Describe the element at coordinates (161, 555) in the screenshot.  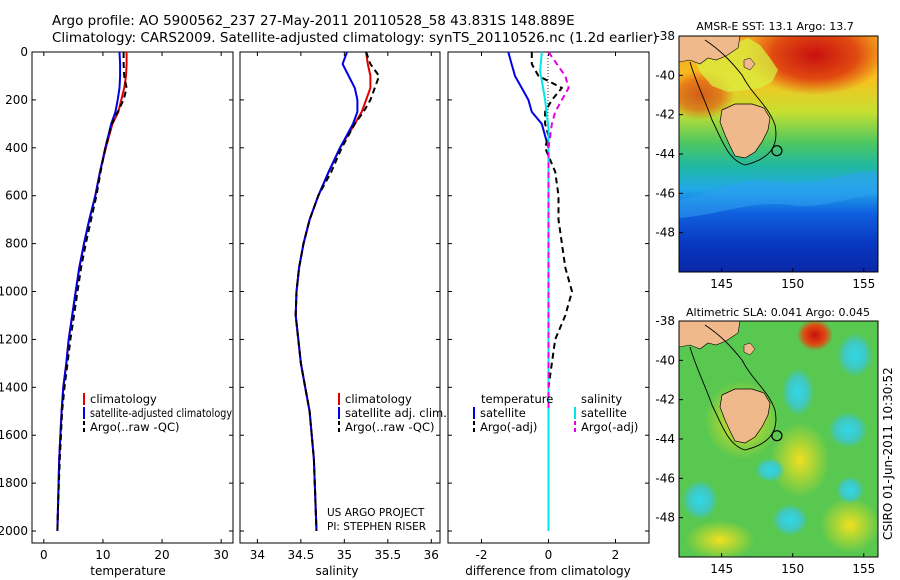
I see `x-tick-label: 20` at that location.